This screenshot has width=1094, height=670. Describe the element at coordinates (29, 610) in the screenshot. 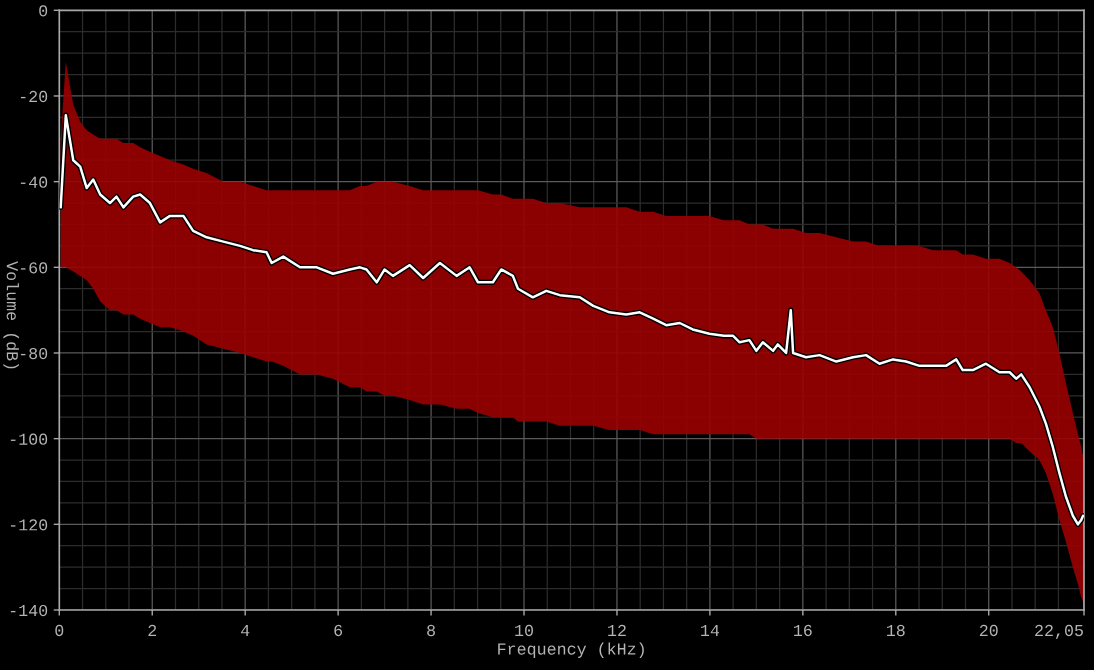

I see `y-tick-label: -140` at that location.